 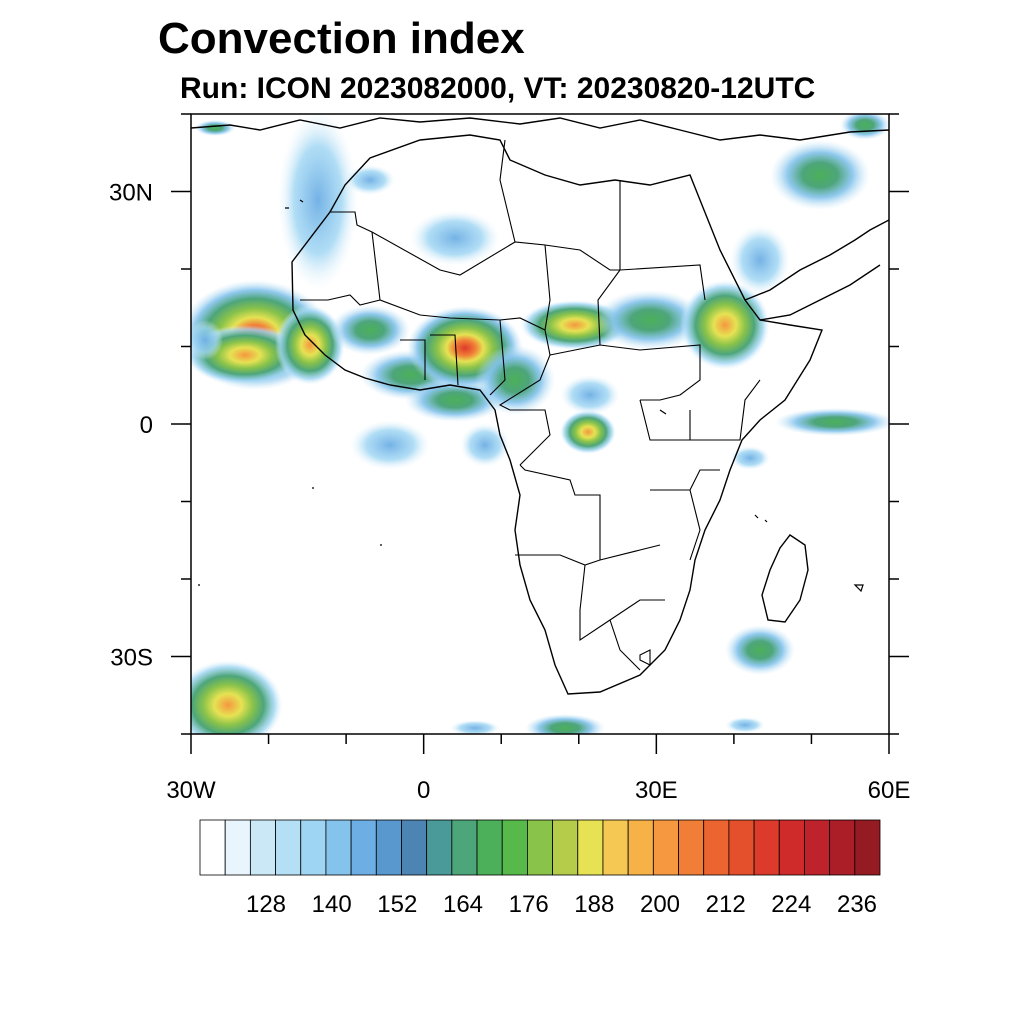 What do you see at coordinates (131, 193) in the screenshot?
I see `y-tick-label: 30N` at bounding box center [131, 193].